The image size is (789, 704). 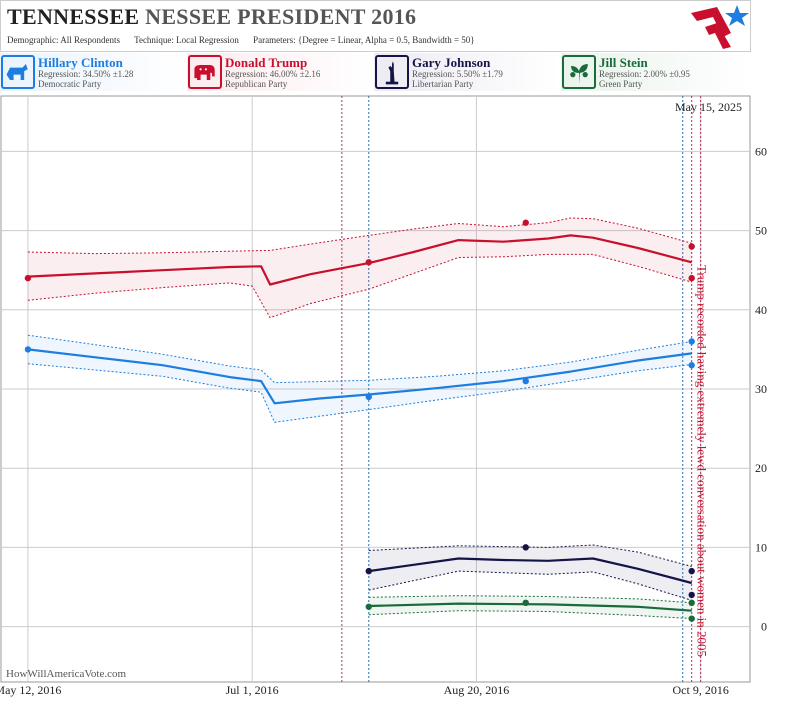 What do you see at coordinates (530, 585) in the screenshot?
I see `gary-johnson-lower-bound` at bounding box center [530, 585].